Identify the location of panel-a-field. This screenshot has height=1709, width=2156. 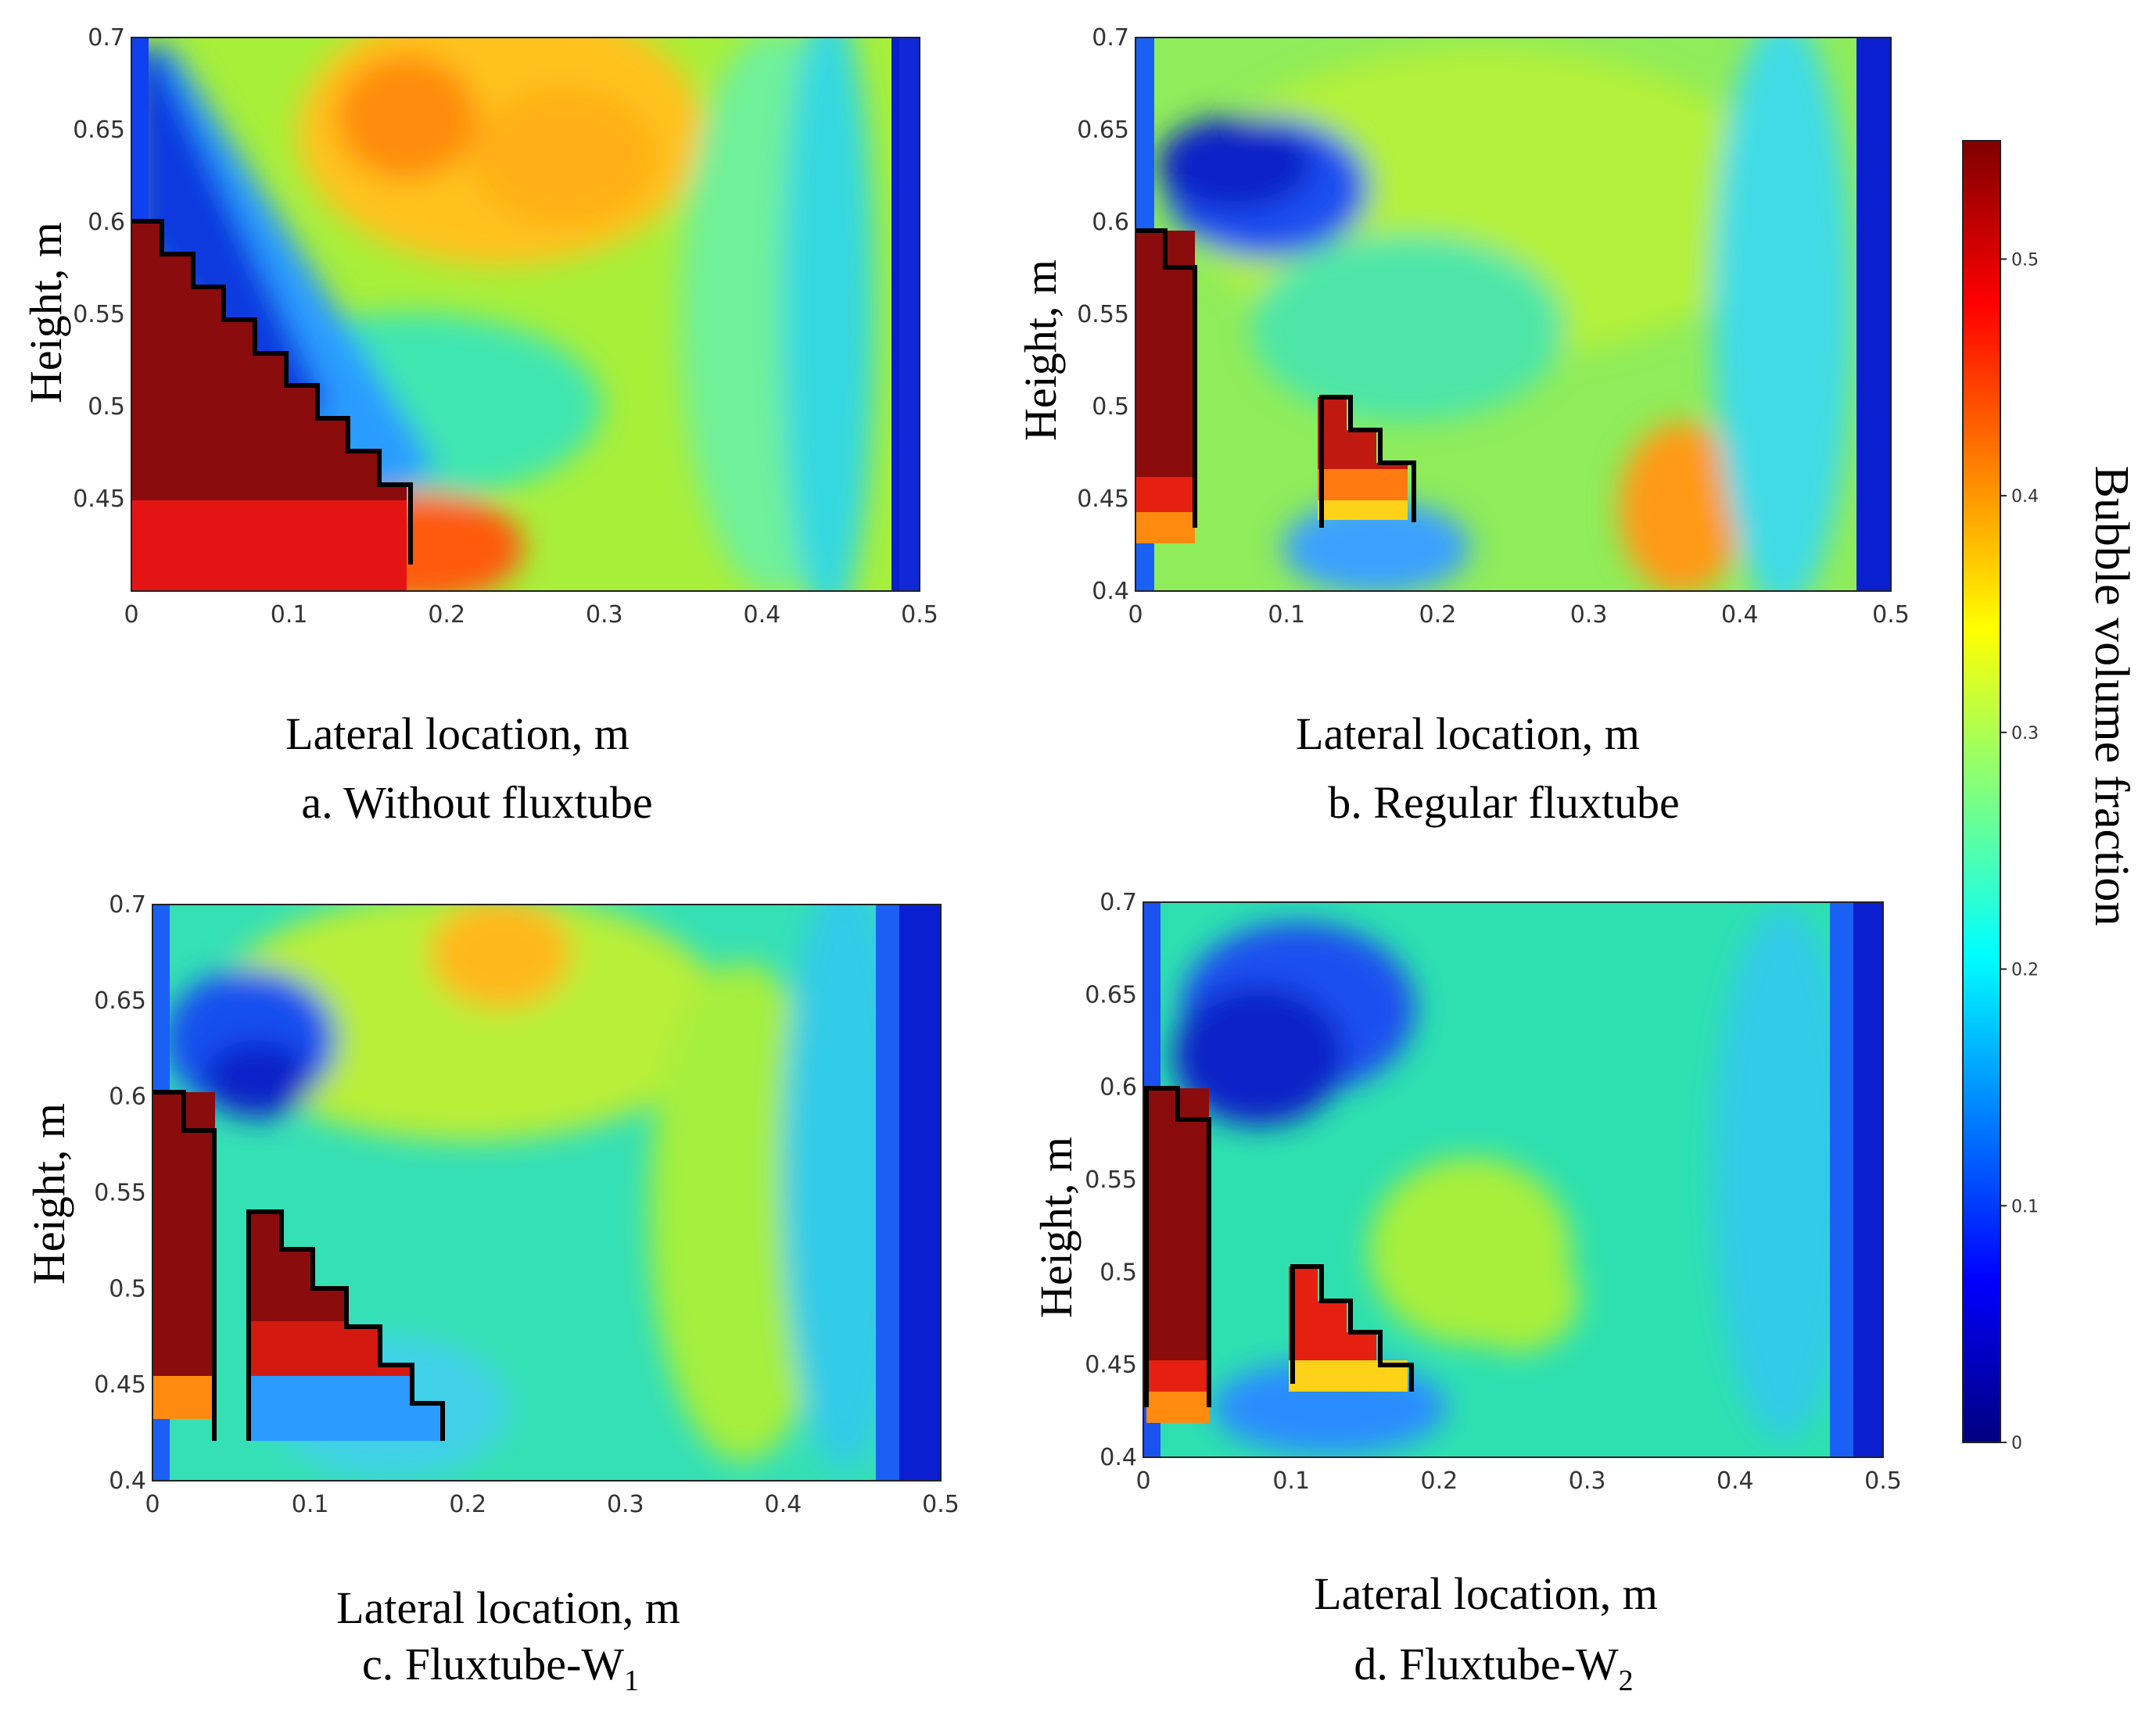
(525, 314).